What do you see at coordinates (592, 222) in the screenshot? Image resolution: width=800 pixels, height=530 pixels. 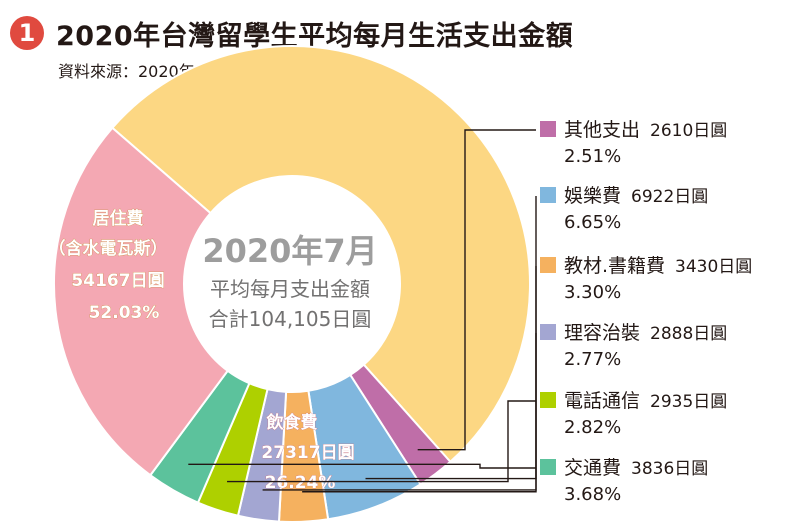 I see `legend-percent-entertainment: 6.65%` at bounding box center [592, 222].